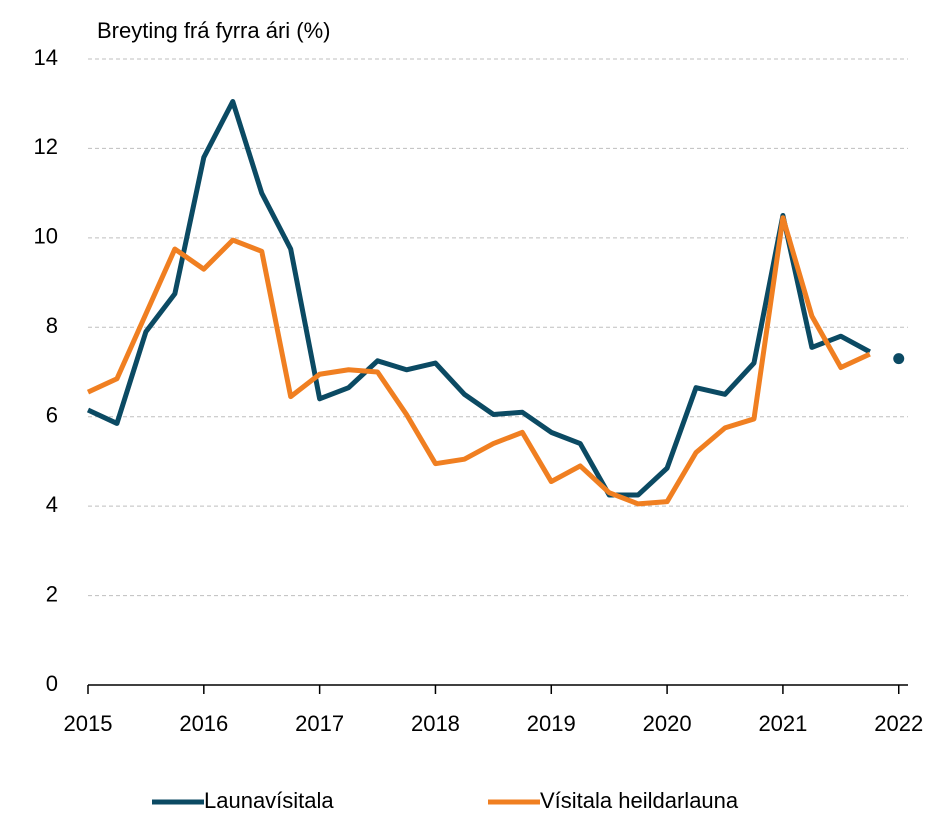 The image size is (940, 814). I want to click on y-tick-label: 4, so click(52, 504).